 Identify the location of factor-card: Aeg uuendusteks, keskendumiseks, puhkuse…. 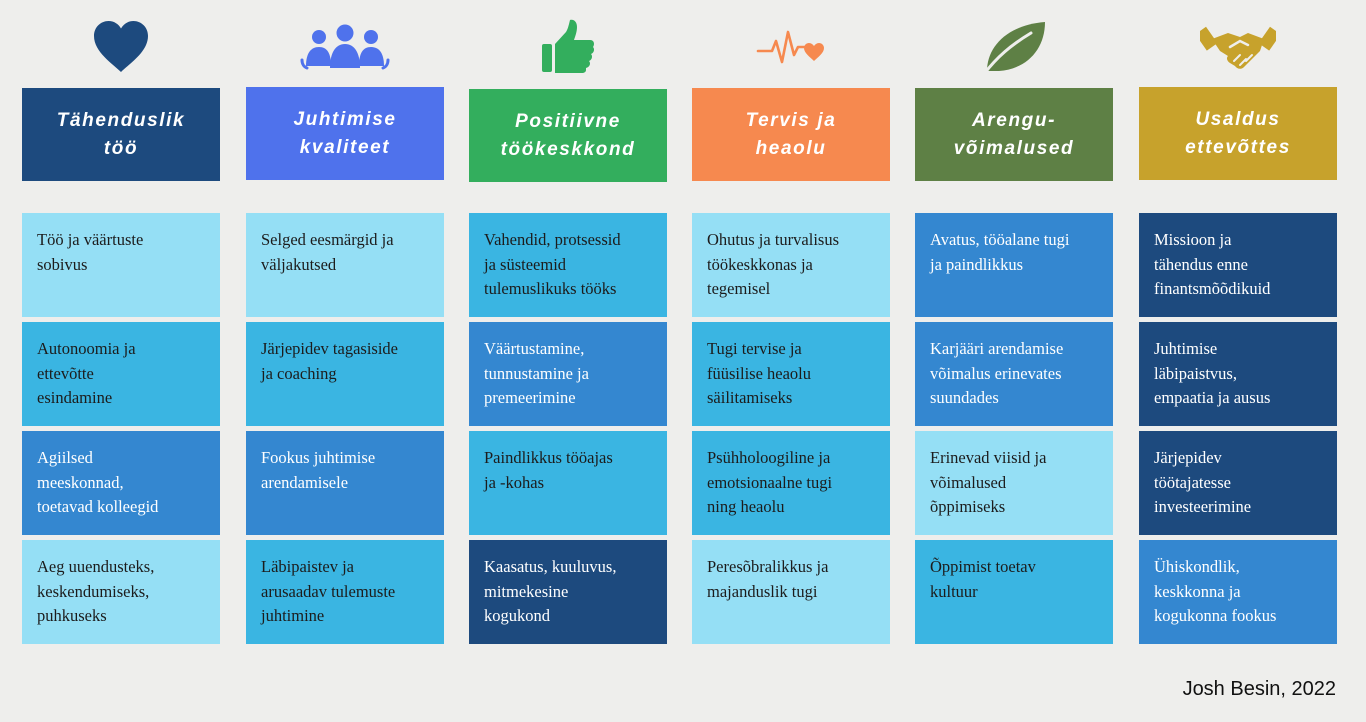
(121, 592).